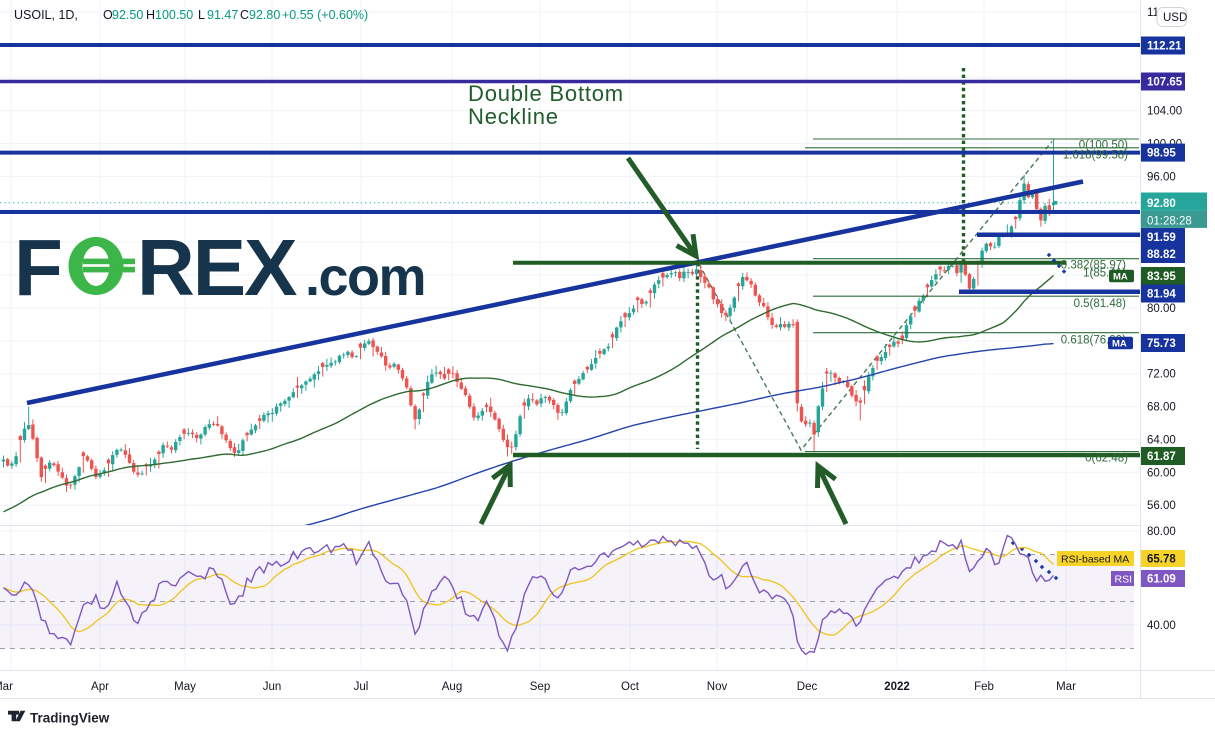  What do you see at coordinates (1161, 440) in the screenshot?
I see `svg-text: 64.00` at bounding box center [1161, 440].